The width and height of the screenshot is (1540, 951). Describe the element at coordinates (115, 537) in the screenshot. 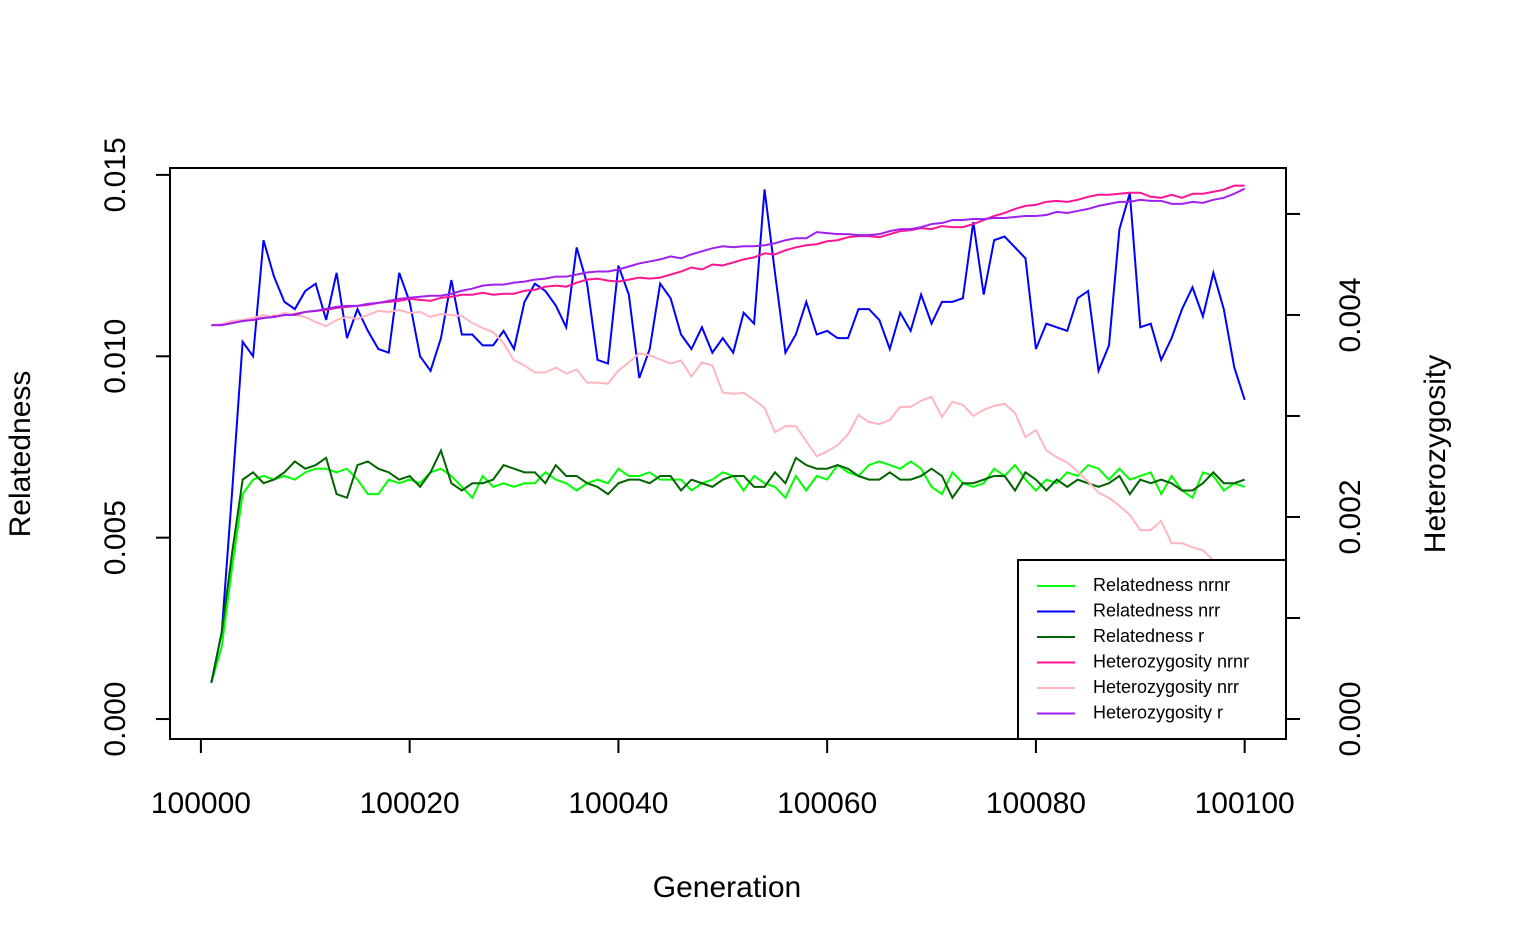

I see `y-tick-label: 0.005` at that location.